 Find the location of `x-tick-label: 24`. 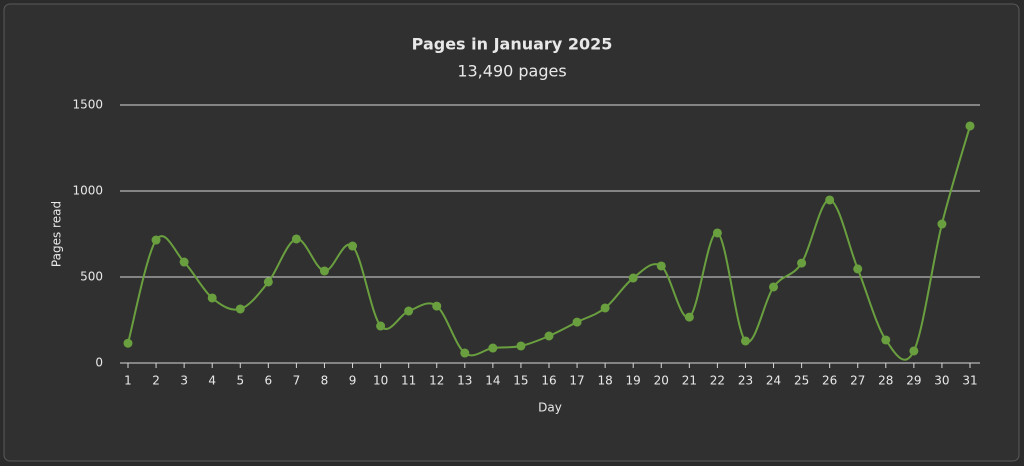

x-tick-label: 24 is located at coordinates (773, 381).